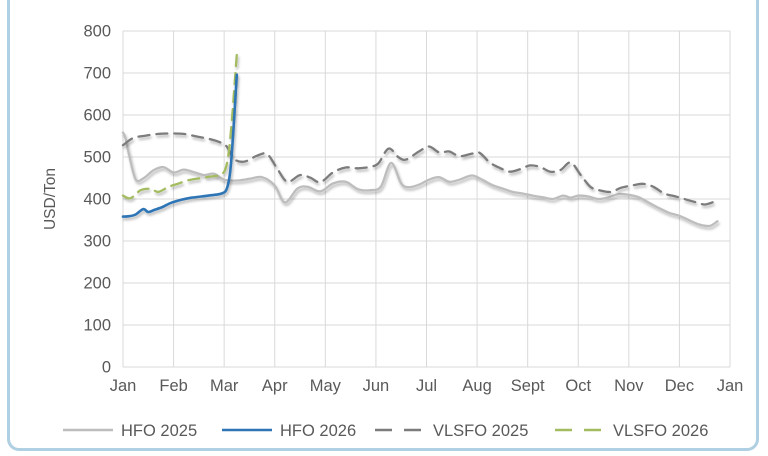 The image size is (768, 456). I want to click on y-tick-label: 300, so click(97, 242).